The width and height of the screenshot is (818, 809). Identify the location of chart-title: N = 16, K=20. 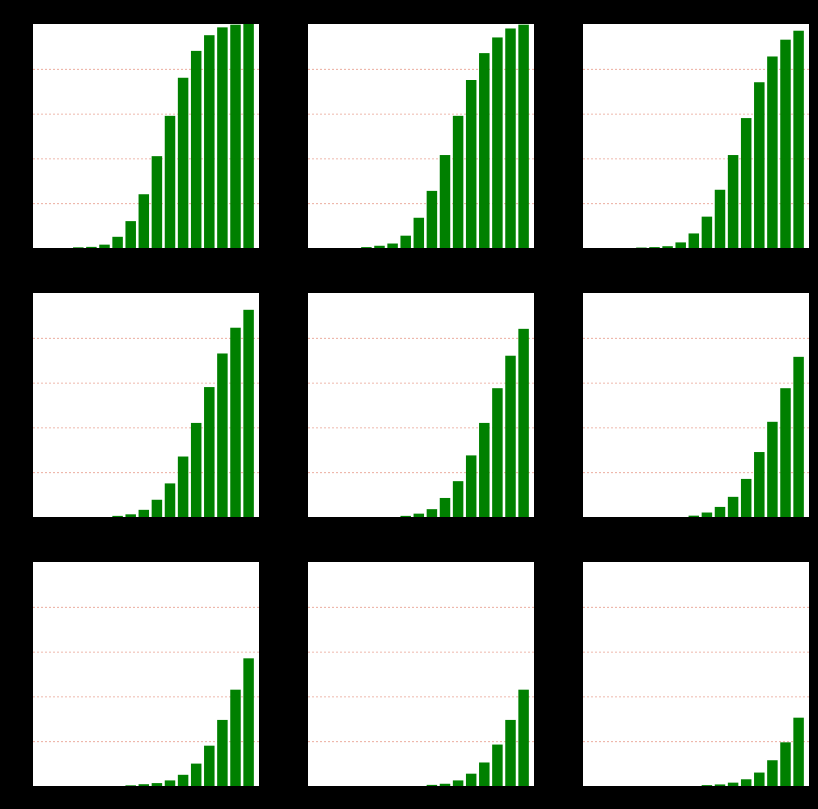
(421, 14).